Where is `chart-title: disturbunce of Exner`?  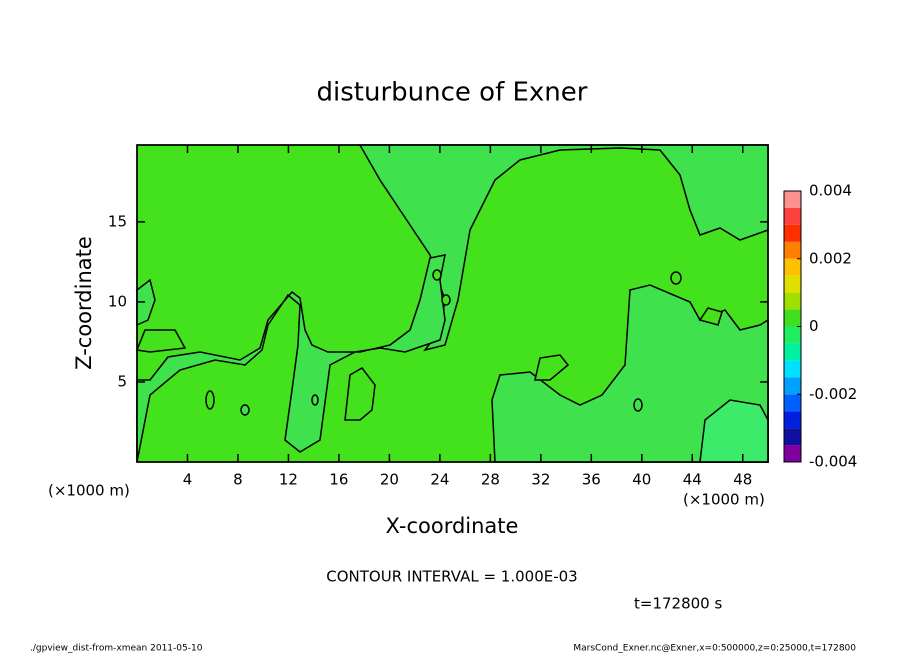 chart-title: disturbunce of Exner is located at coordinates (452, 93).